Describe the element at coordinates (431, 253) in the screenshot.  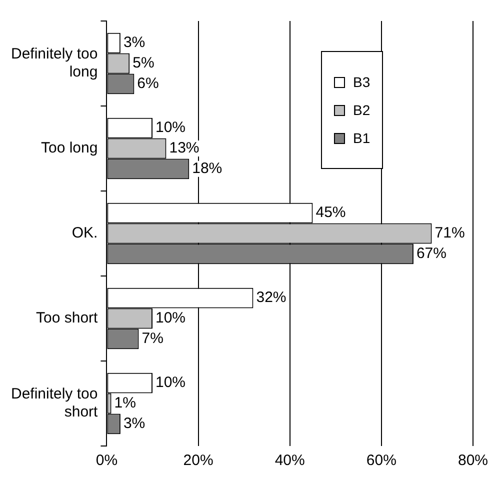
I see `data-label: 67%` at that location.